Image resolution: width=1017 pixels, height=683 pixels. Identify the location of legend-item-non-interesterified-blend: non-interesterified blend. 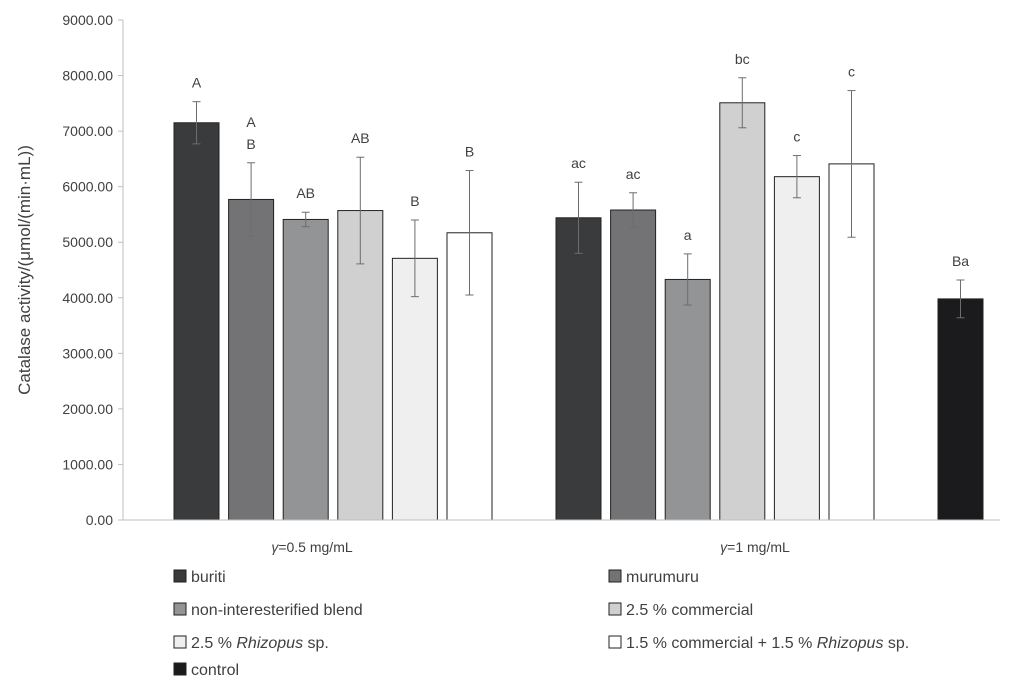
(268, 610).